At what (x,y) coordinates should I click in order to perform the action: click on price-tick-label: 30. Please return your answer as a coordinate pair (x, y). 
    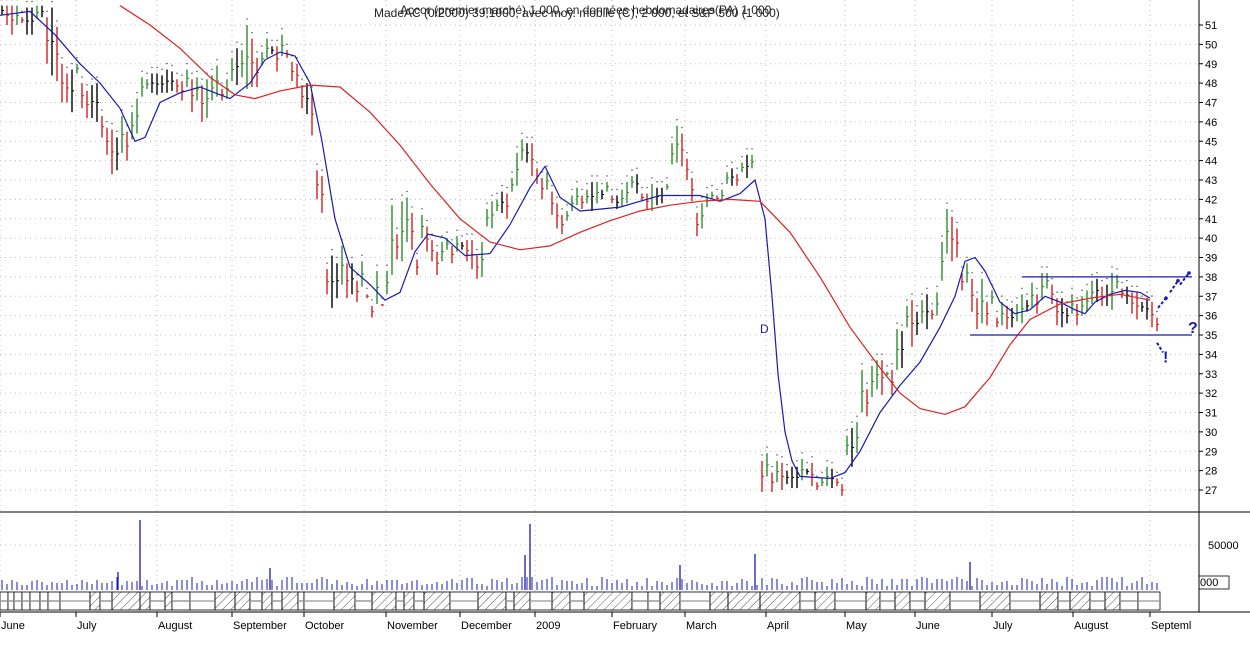
    Looking at the image, I should click on (1211, 433).